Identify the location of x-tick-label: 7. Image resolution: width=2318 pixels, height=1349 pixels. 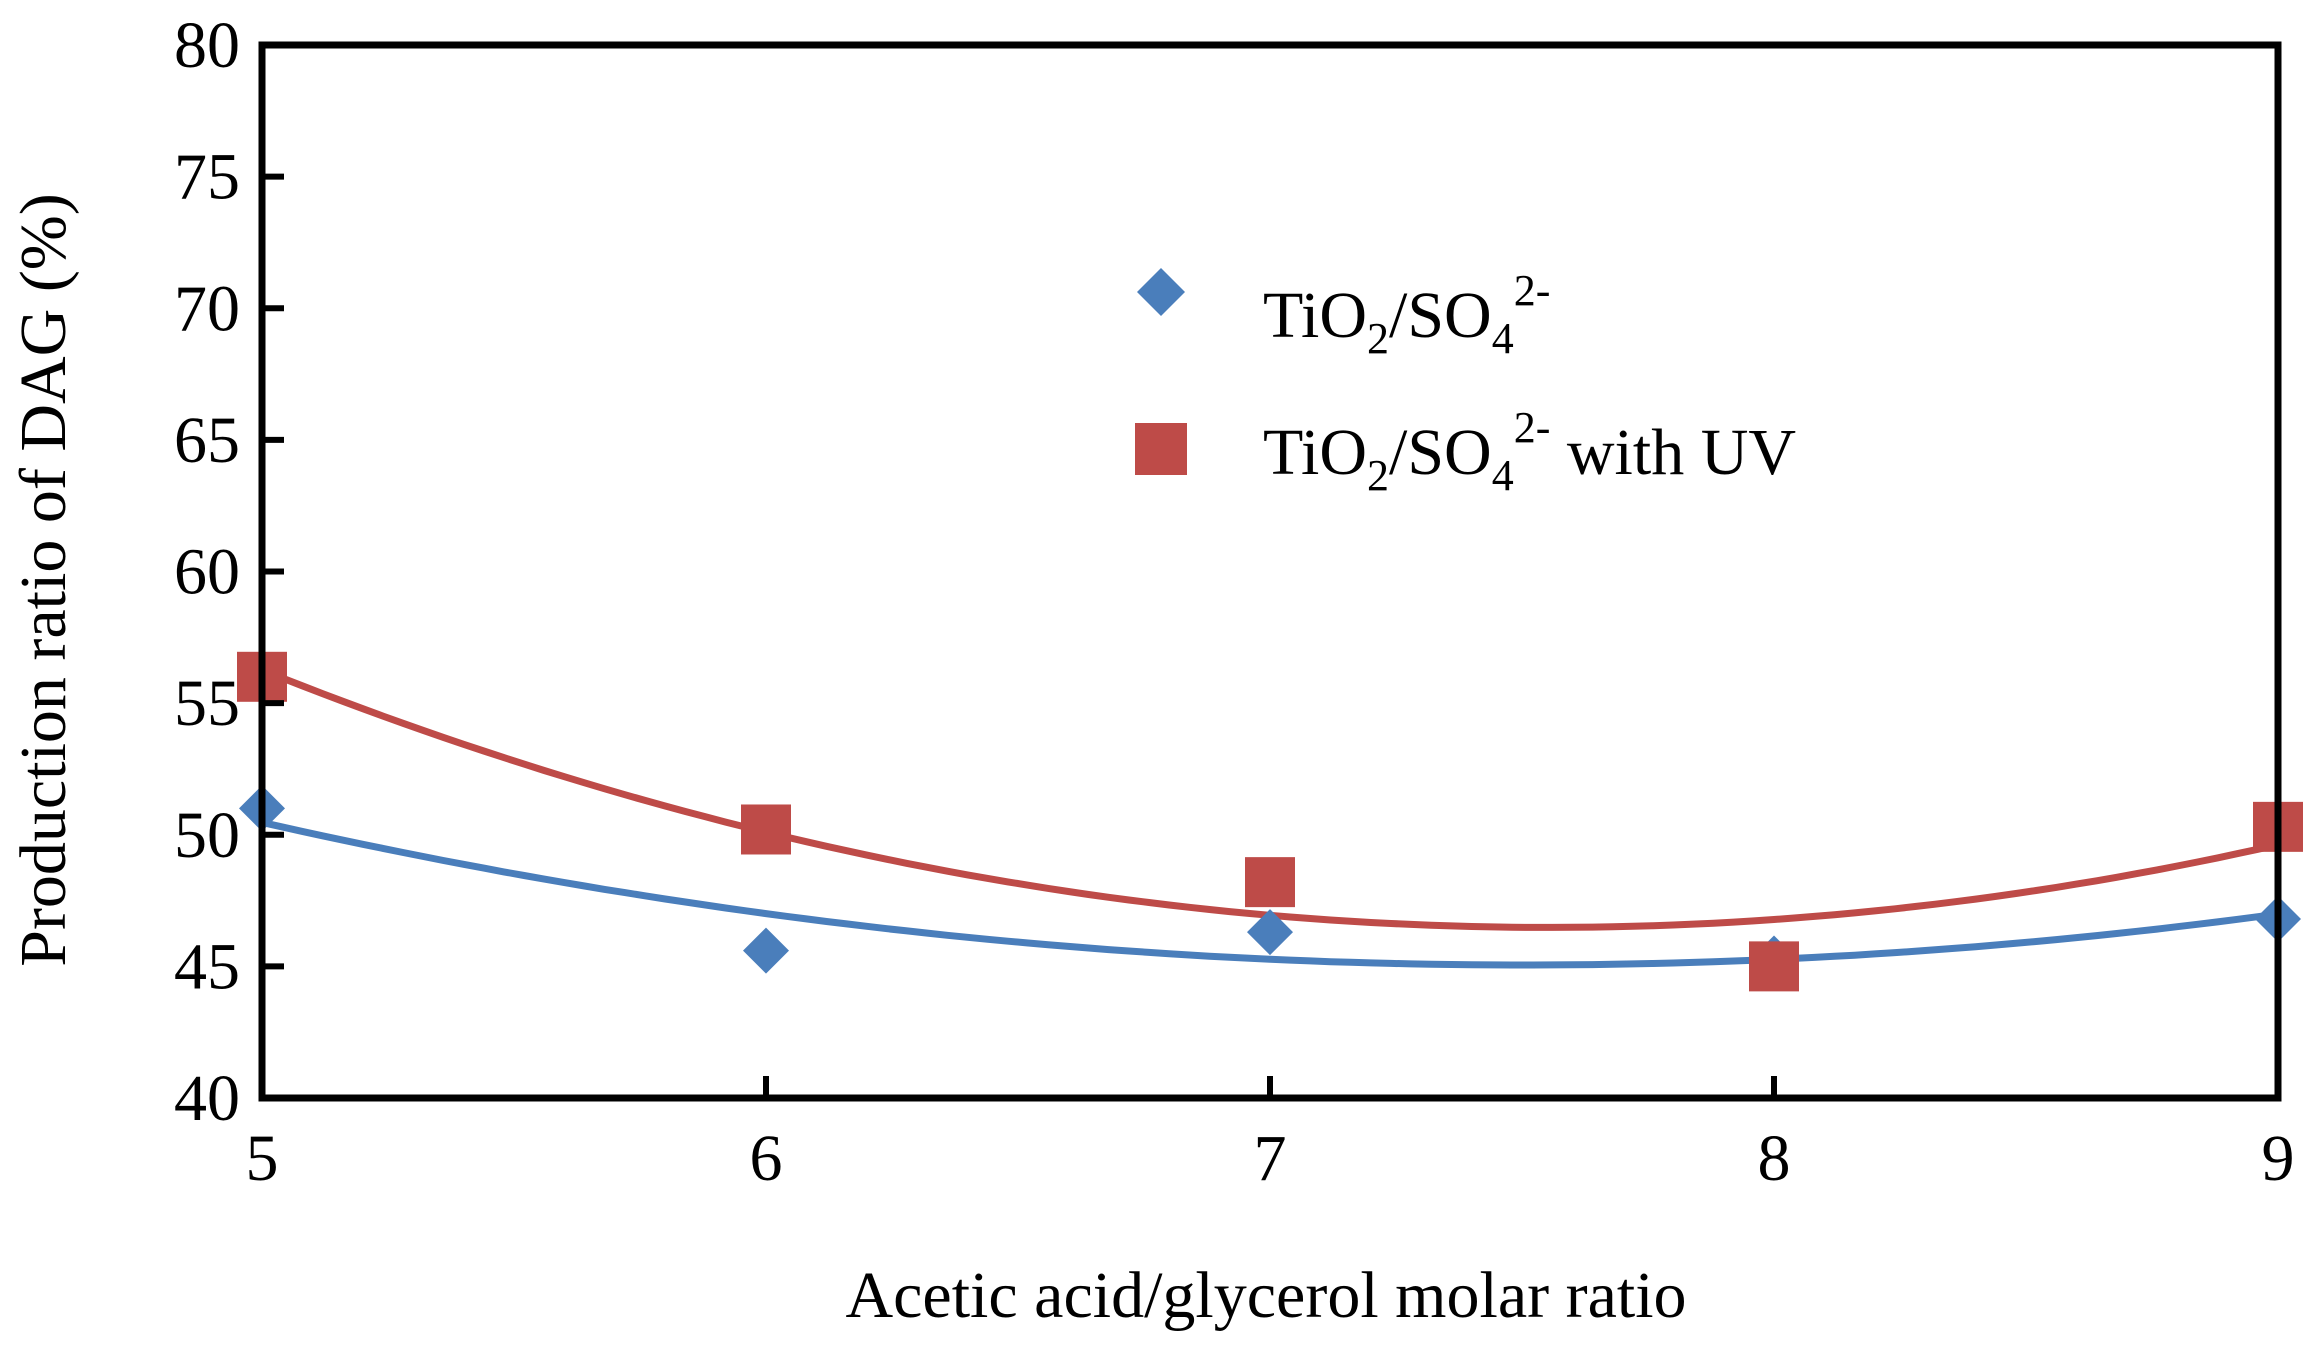
(1270, 1158).